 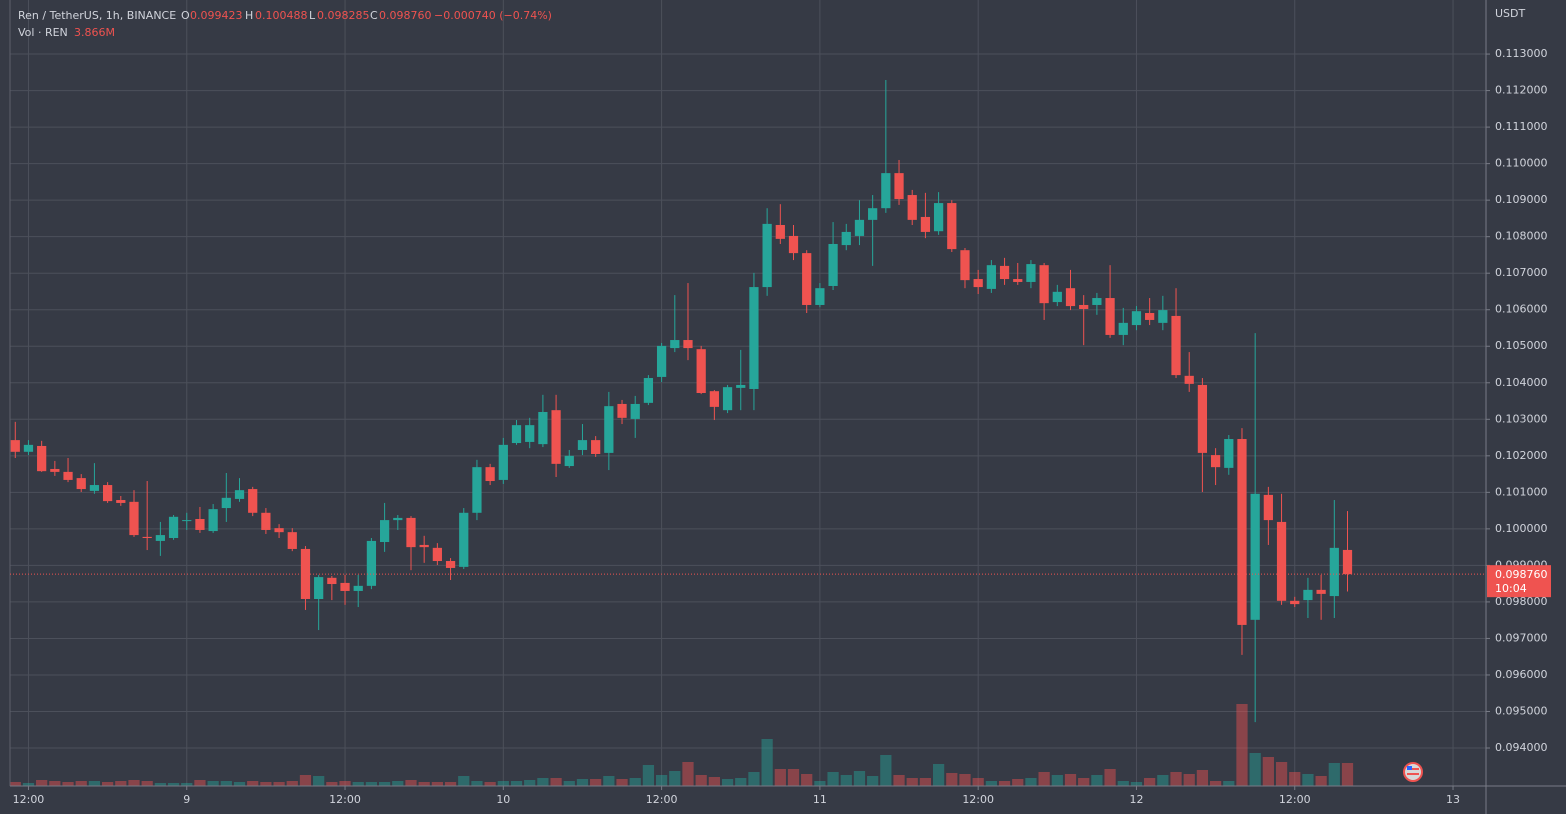 What do you see at coordinates (1453, 799) in the screenshot?
I see `x-tick-label: 13` at bounding box center [1453, 799].